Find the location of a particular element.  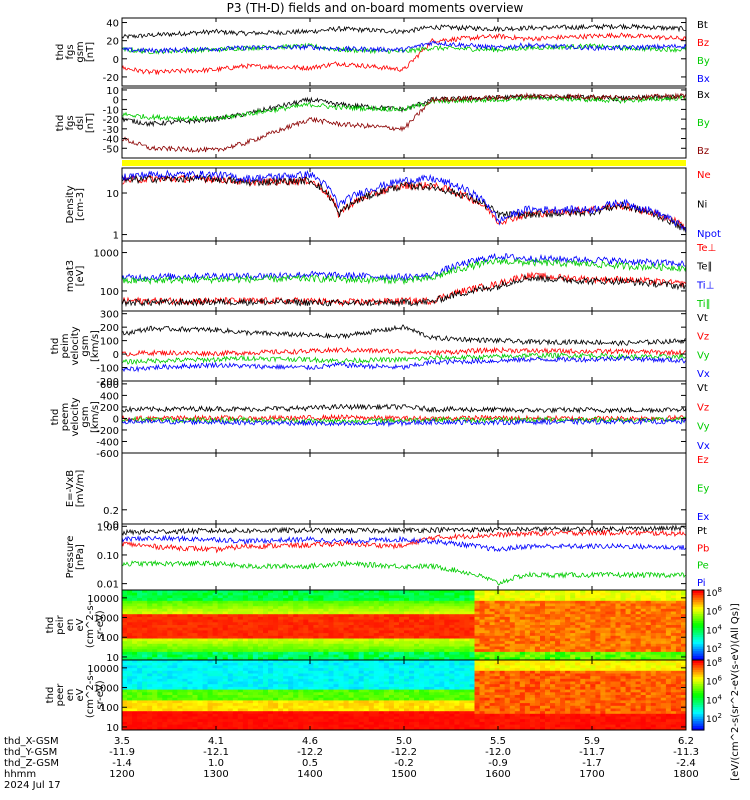

y-axis-label: thd is located at coordinates (55, 417).